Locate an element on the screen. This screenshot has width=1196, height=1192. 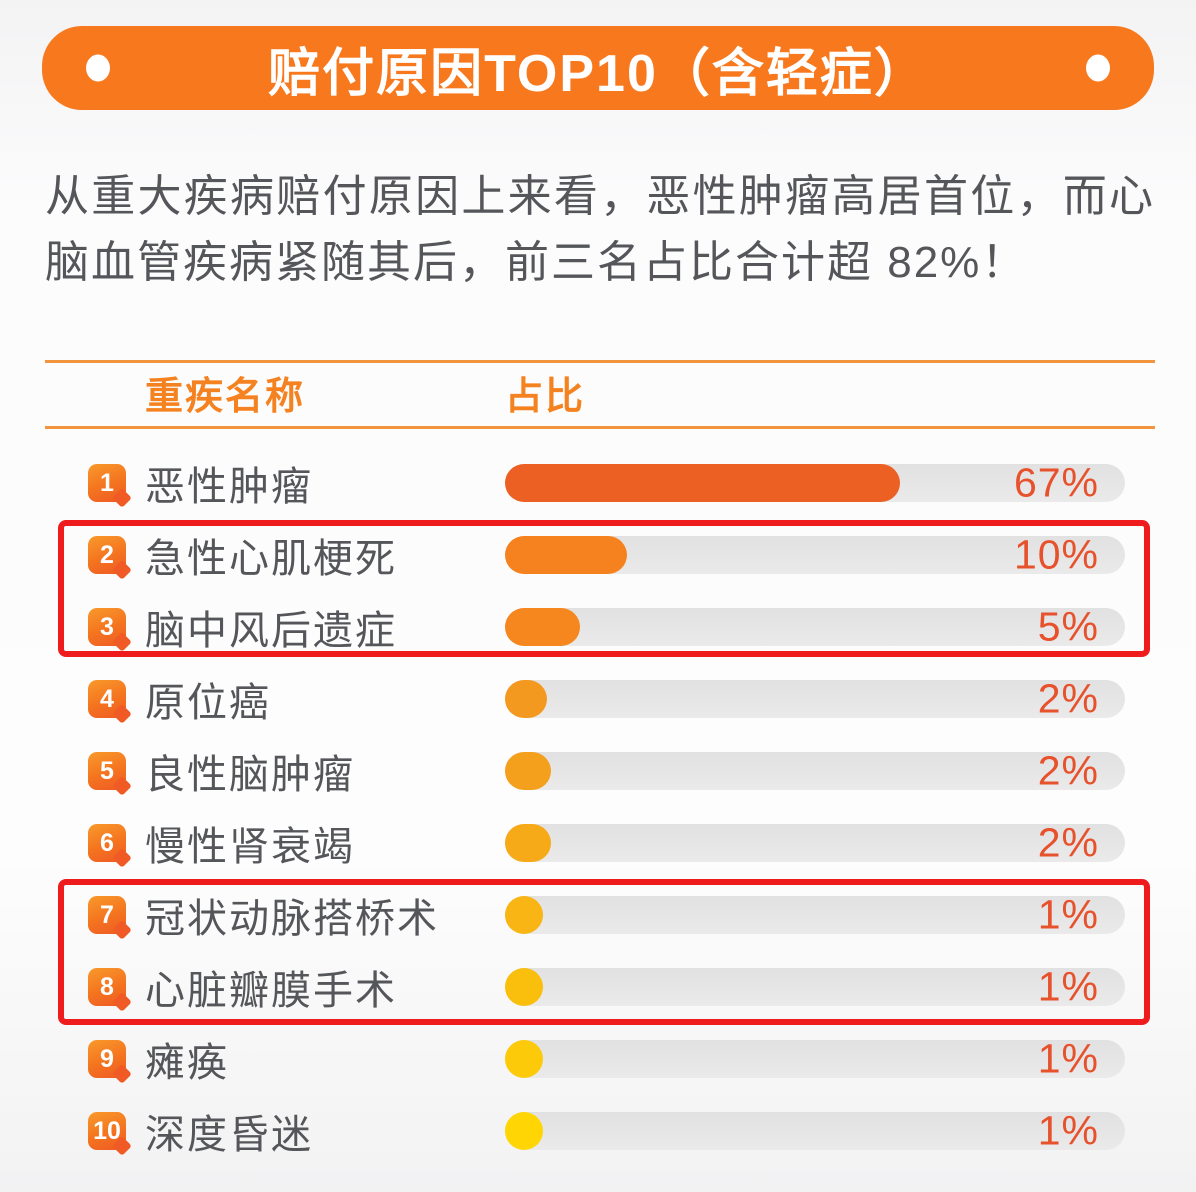
rank-badge: 9 is located at coordinates (107, 1059).